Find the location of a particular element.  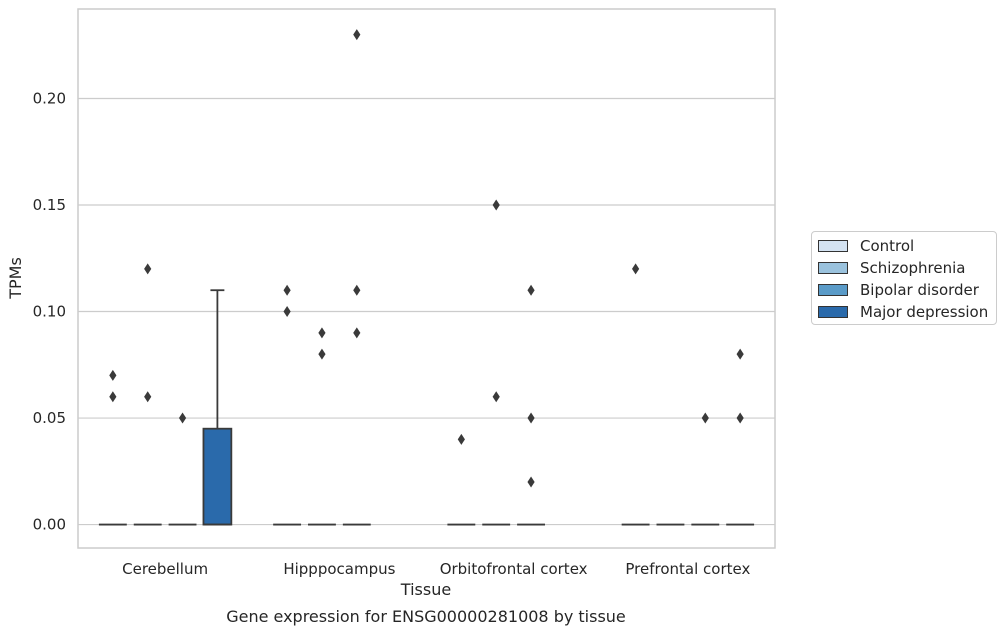

x-tick-label: Cerebellum is located at coordinates (165, 569).